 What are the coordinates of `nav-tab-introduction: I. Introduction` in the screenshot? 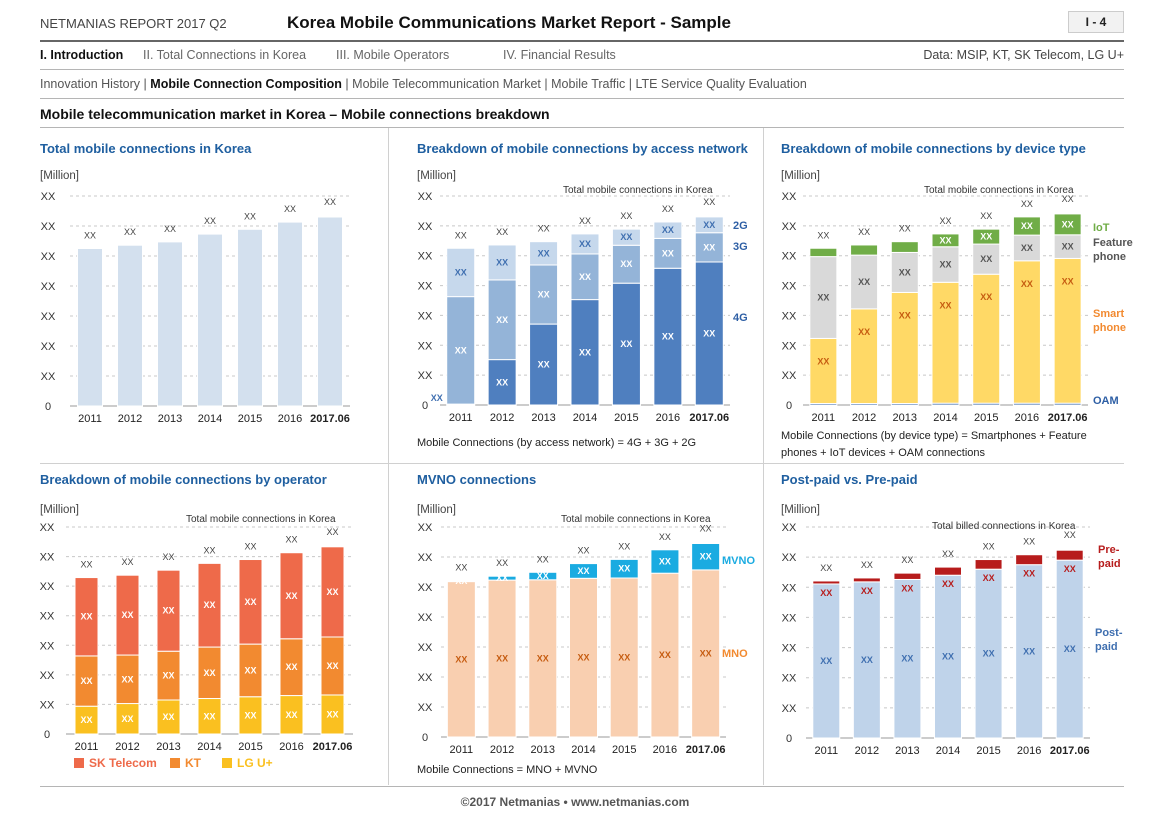 It's located at (82, 55).